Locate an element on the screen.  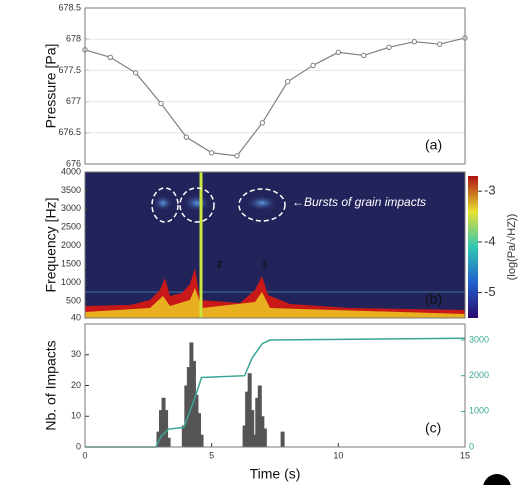
y-tick-label: 0 is located at coordinates (78, 446).